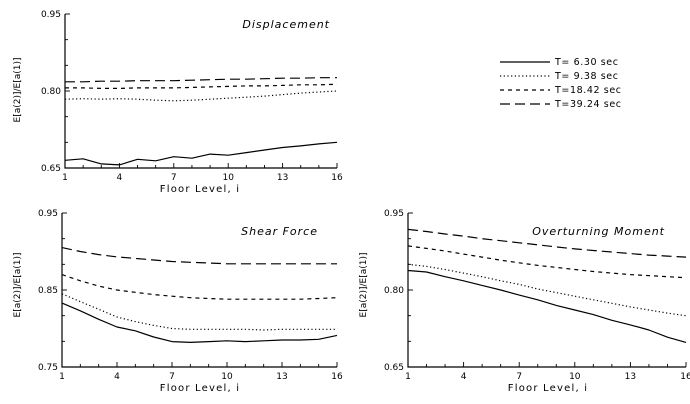 Image resolution: width=690 pixels, height=404 pixels. Describe the element at coordinates (598, 231) in the screenshot. I see `chart-title: Overturning Moment` at that location.